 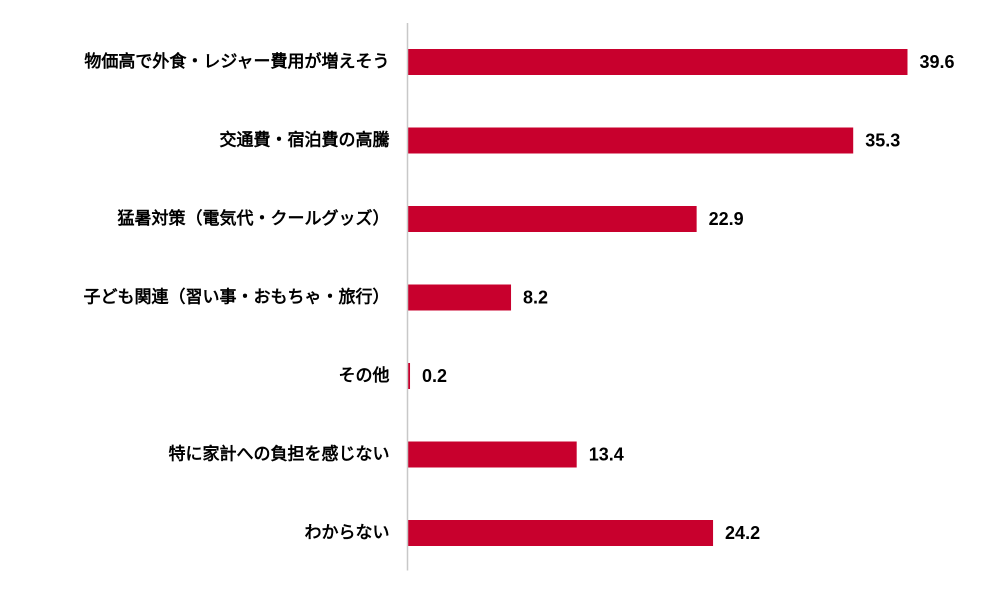 I want to click on value-label-2: 22.9, so click(x=726, y=219).